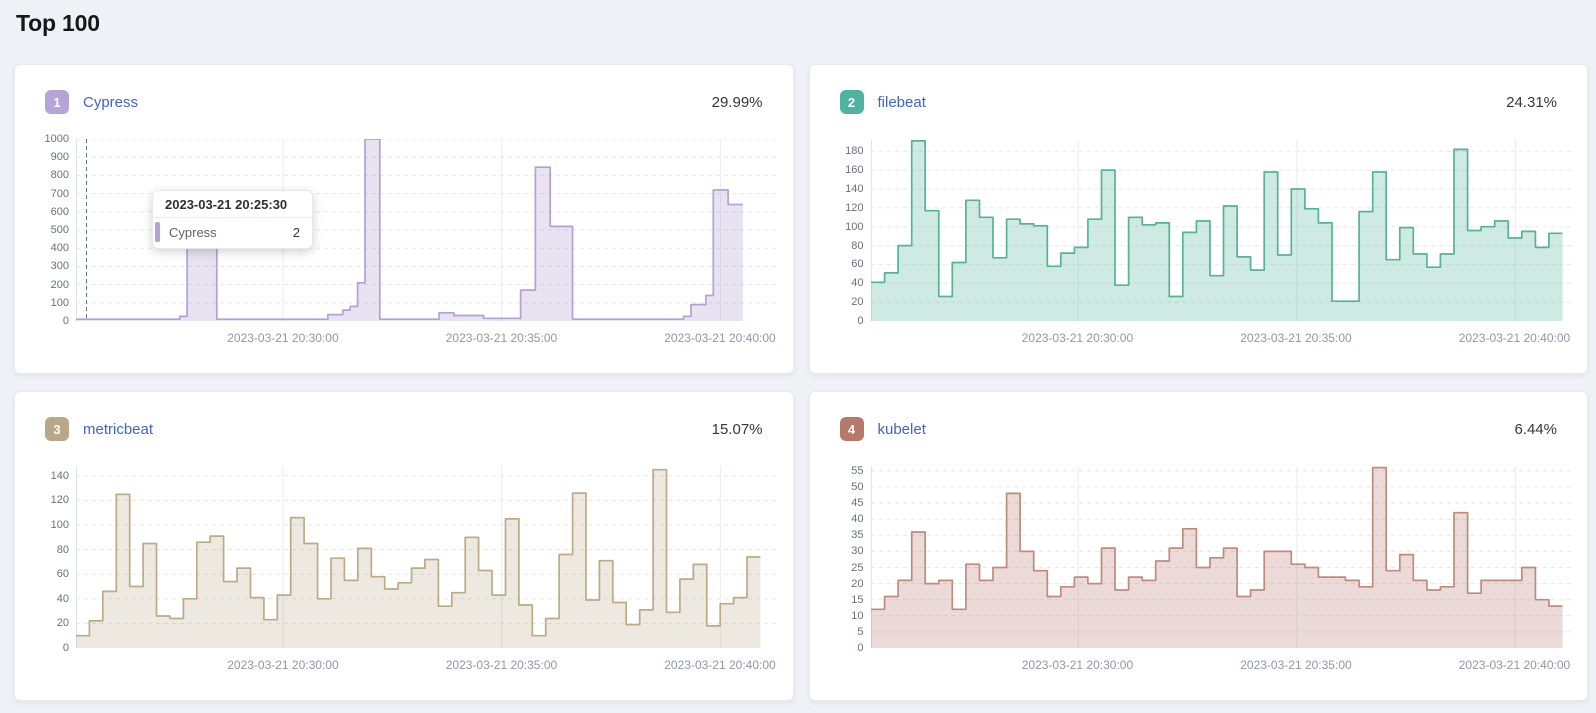 The width and height of the screenshot is (1596, 713). I want to click on y-axis-label: 5, so click(860, 631).